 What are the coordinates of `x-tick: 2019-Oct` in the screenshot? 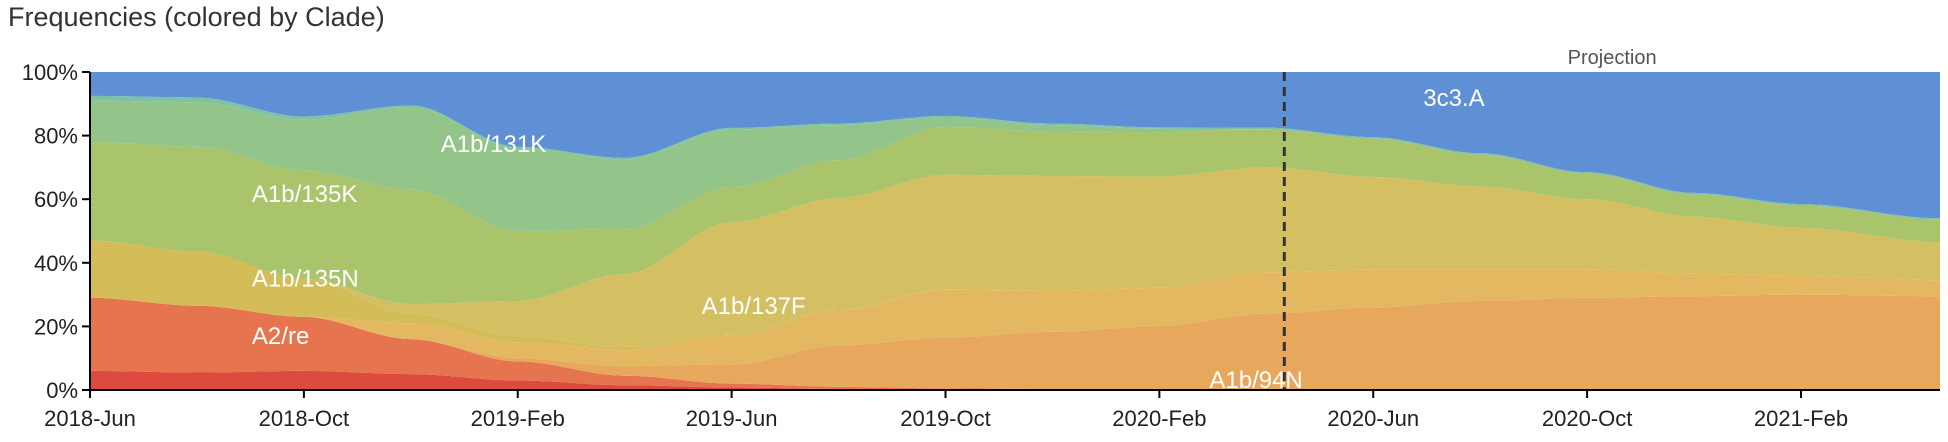 It's located at (945, 410).